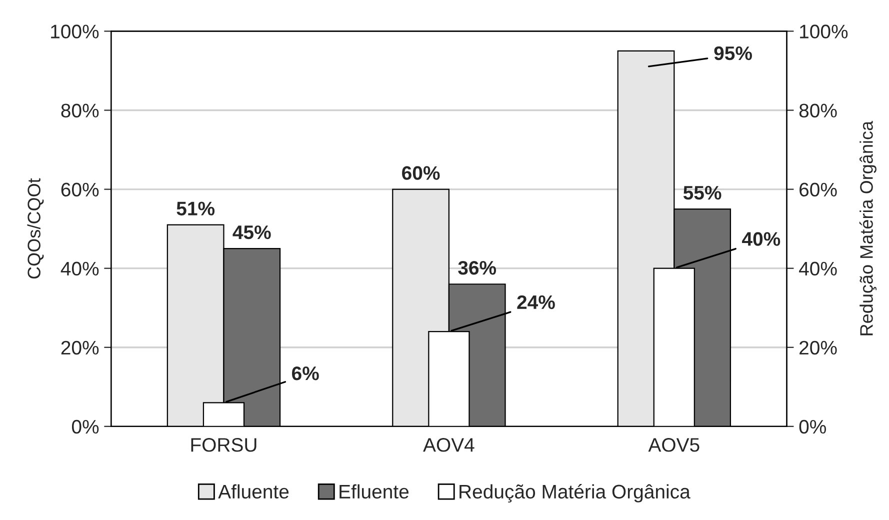  I want to click on data-label: 45%, so click(251, 232).